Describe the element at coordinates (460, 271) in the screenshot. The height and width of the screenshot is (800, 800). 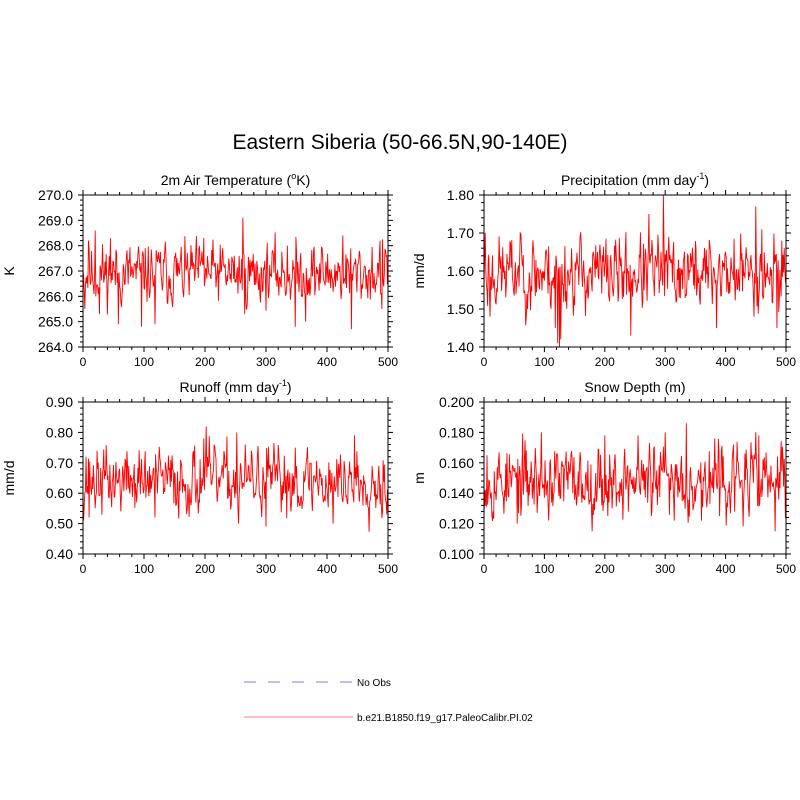
I see `y-tick-label: 1.60` at that location.